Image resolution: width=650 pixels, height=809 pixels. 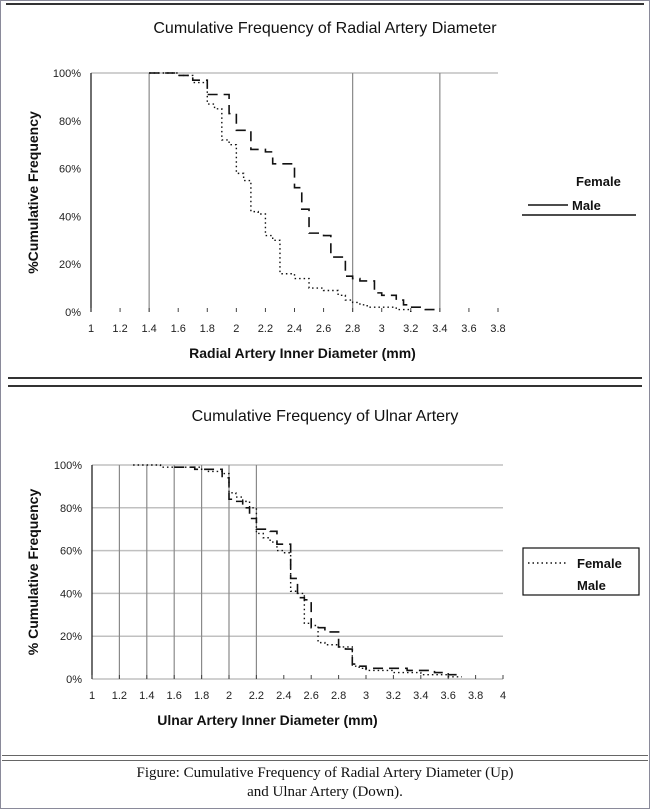 What do you see at coordinates (119, 696) in the screenshot?
I see `ulnar-x-tick-label: 1.2` at bounding box center [119, 696].